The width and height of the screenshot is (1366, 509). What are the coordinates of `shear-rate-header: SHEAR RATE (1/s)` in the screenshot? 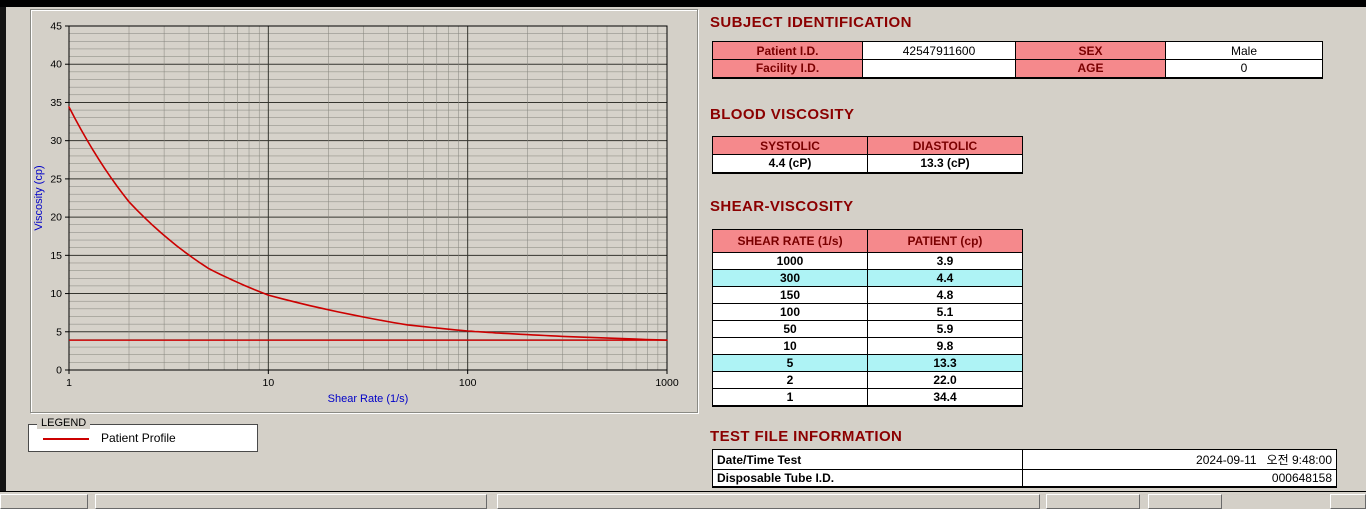 It's located at (790, 241).